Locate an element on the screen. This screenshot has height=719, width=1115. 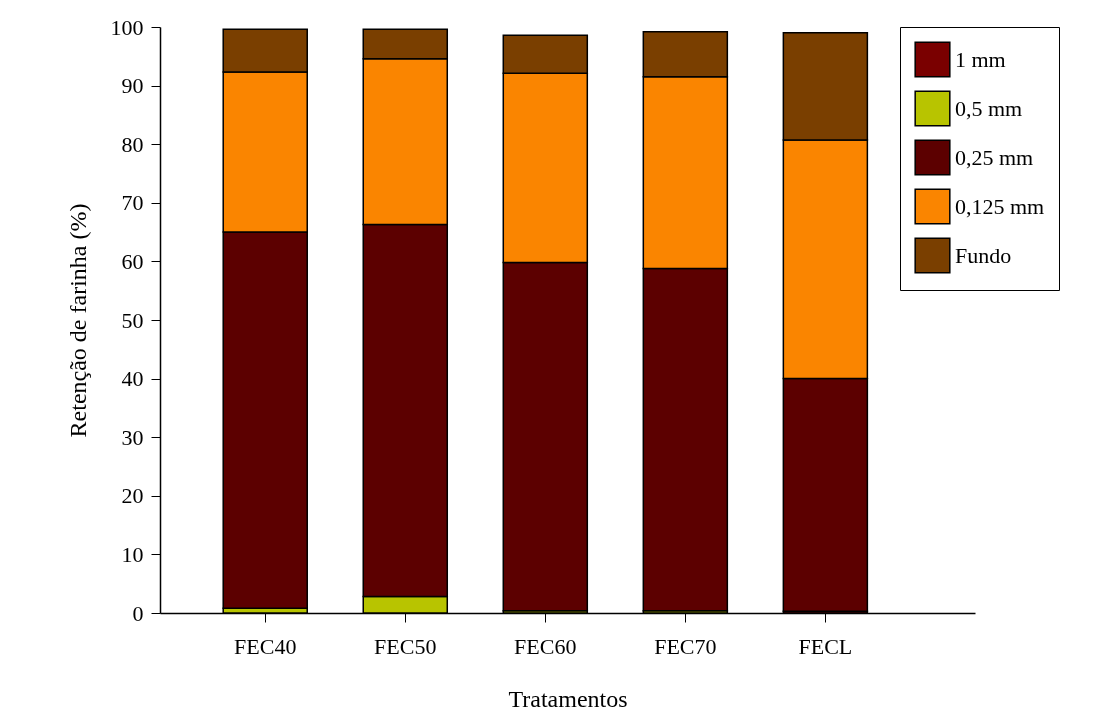
y-tick-label: 100 is located at coordinates (127, 27).